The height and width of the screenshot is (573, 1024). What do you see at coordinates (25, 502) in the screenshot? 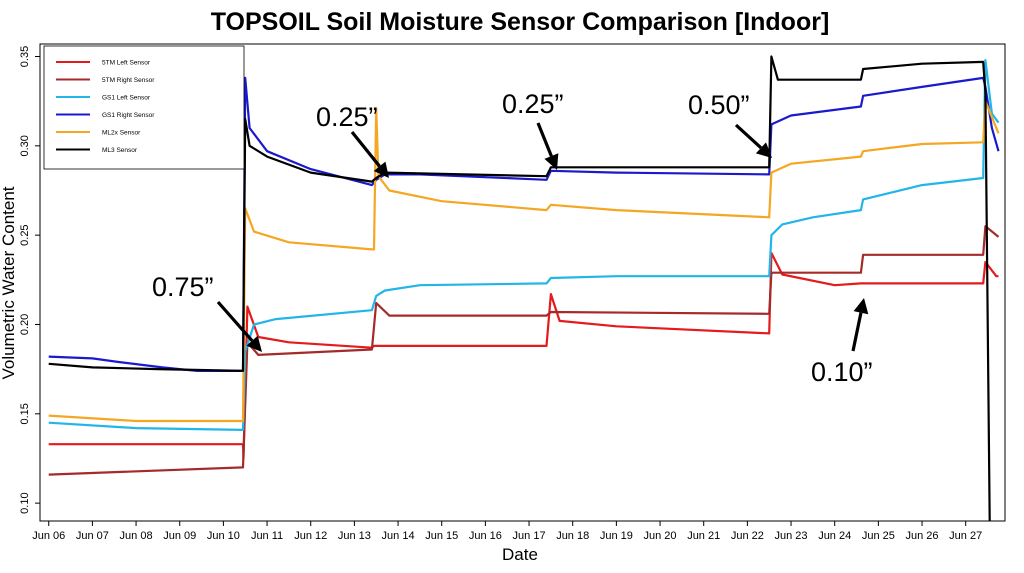
I see `y-tick-label: 0.10` at bounding box center [25, 502].